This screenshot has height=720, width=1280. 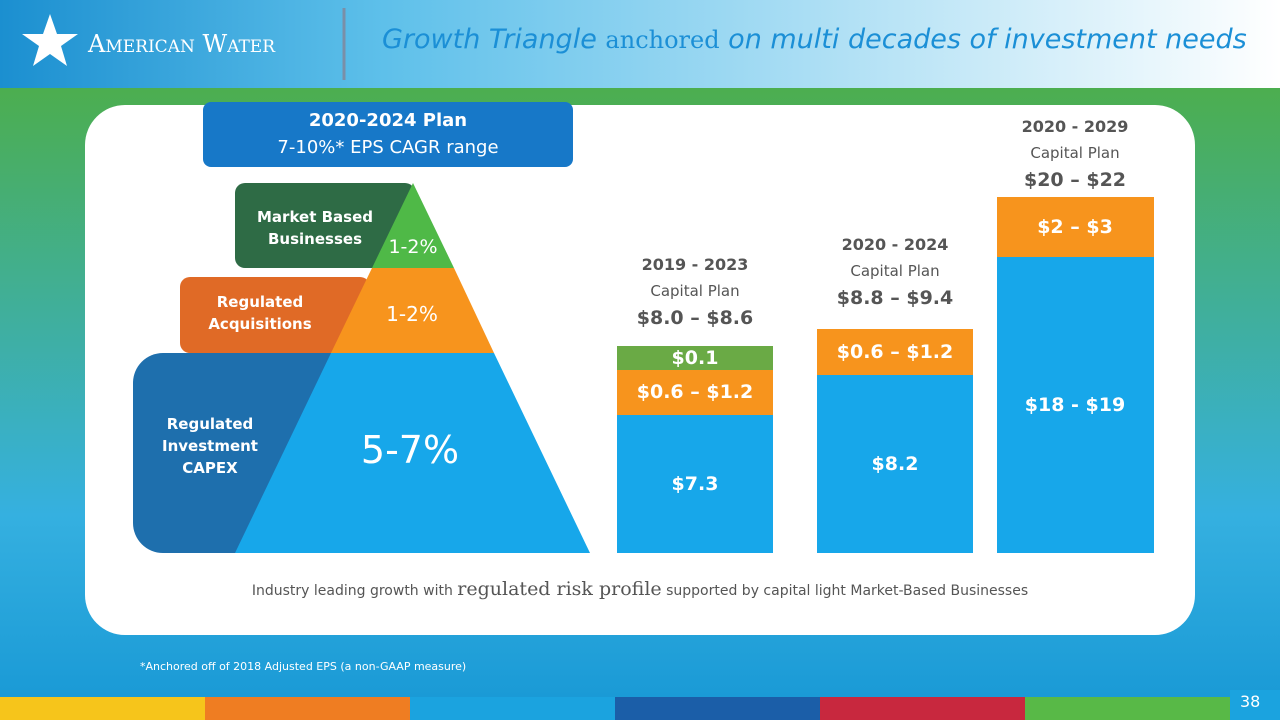 I want to click on plan-title: 2020-2024 Plan, so click(x=388, y=120).